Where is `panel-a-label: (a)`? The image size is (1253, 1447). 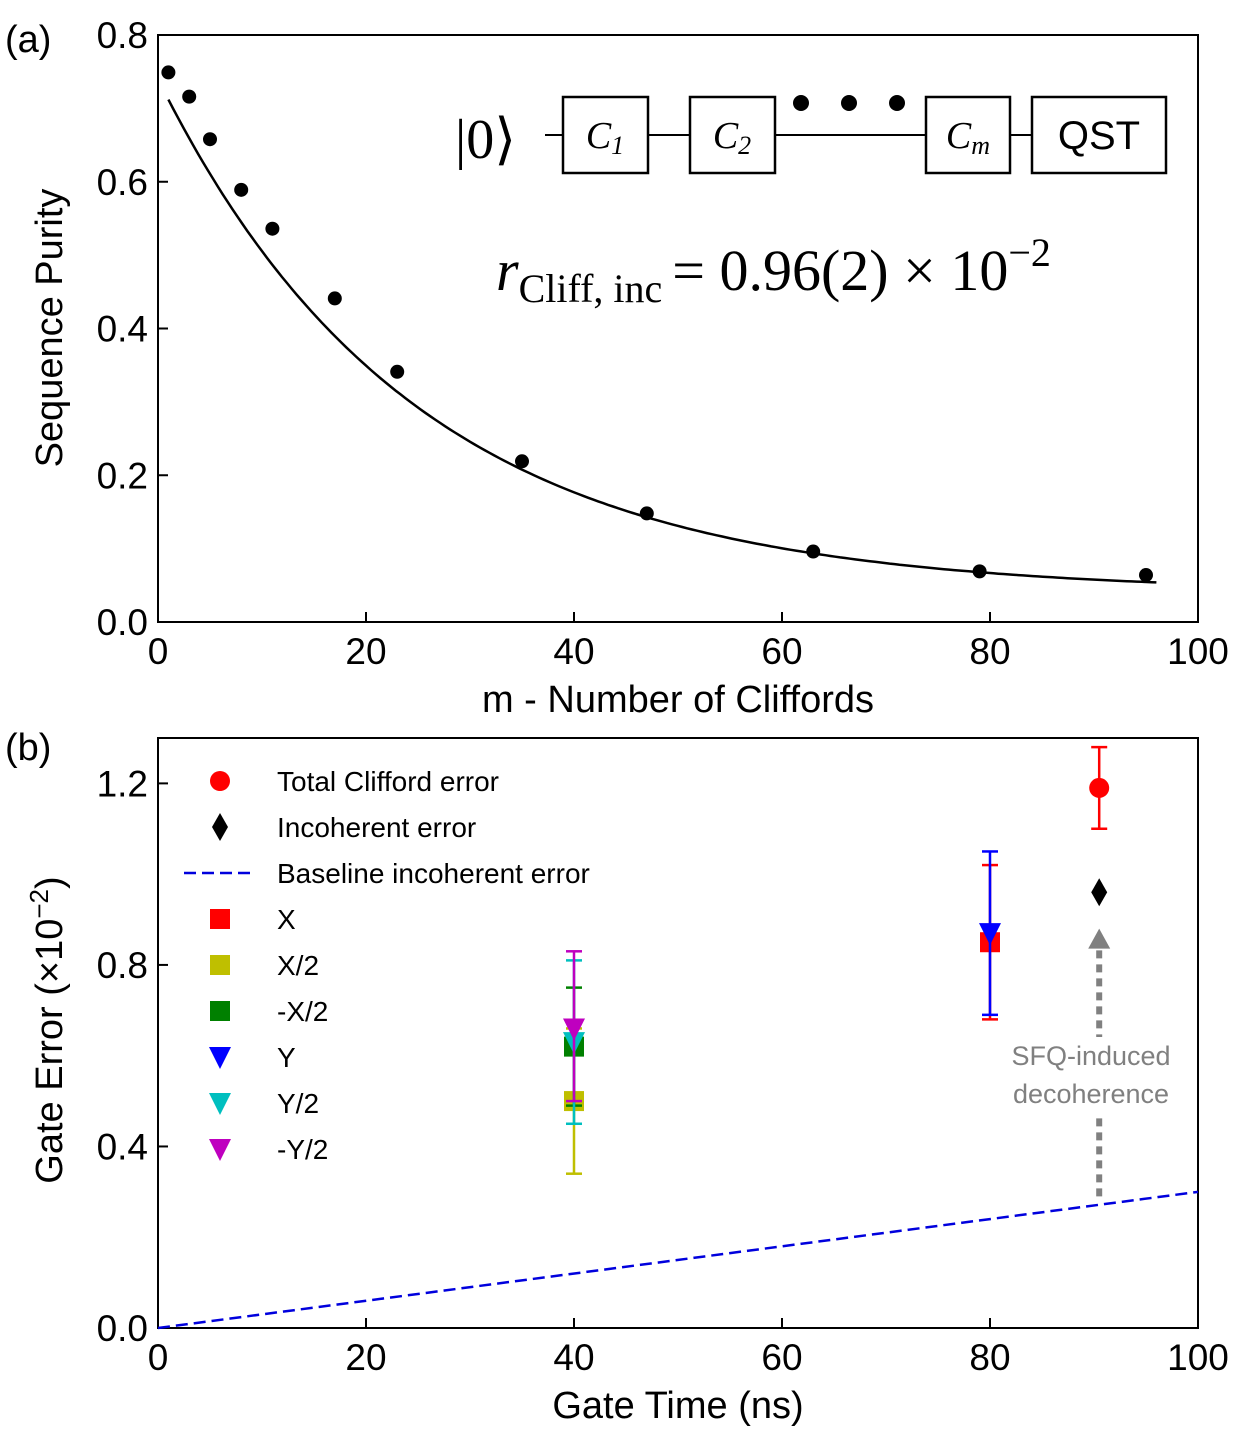
panel-a-label: (a) is located at coordinates (28, 40).